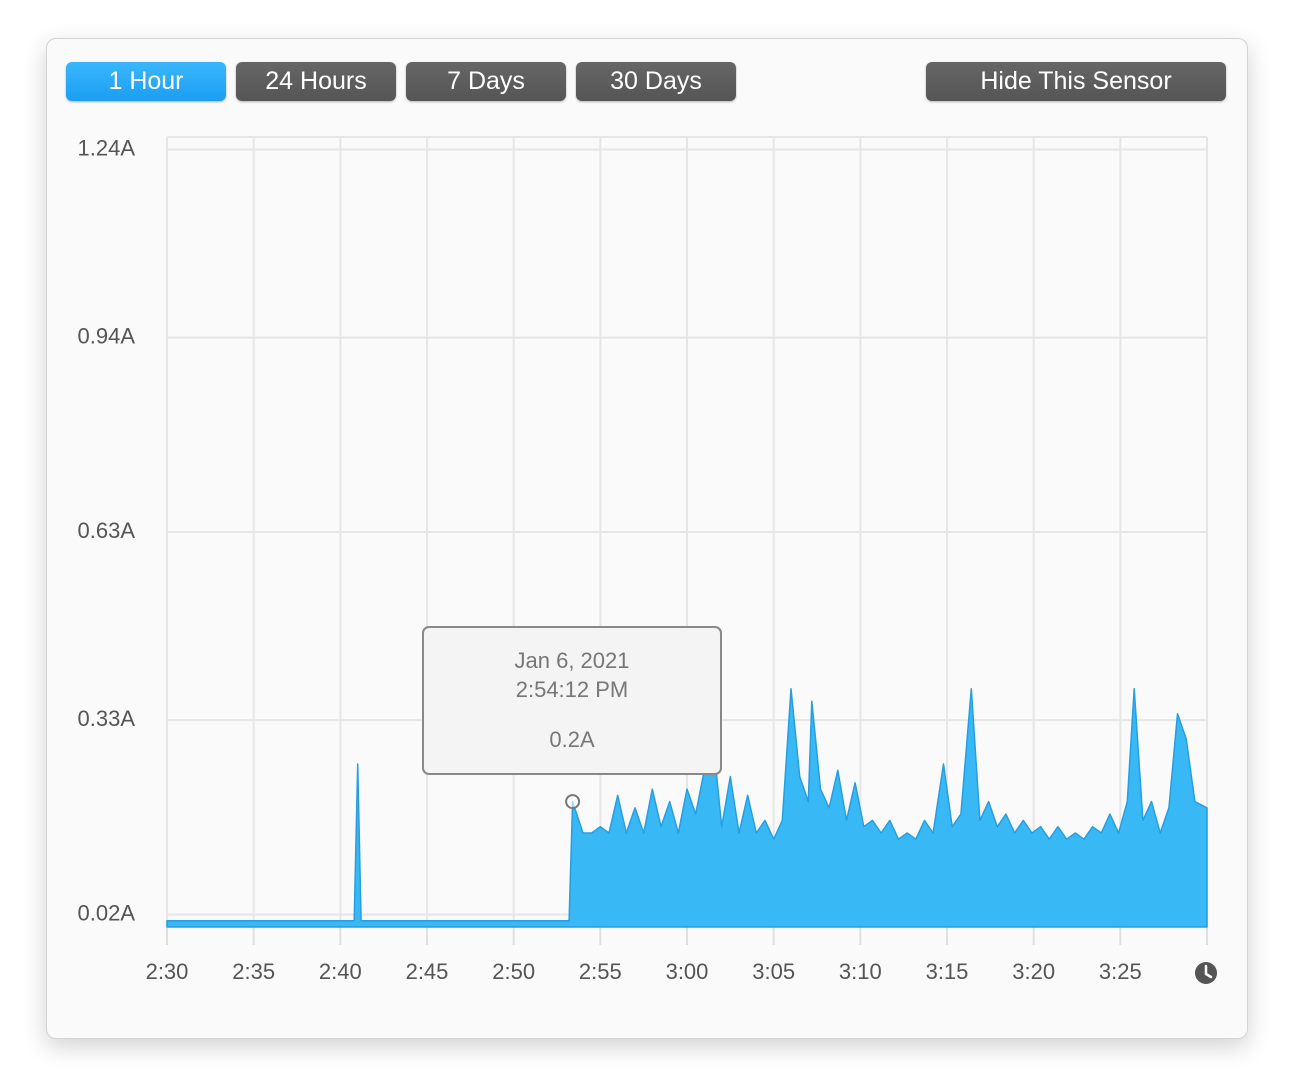  I want to click on tooltip-value: 0.2A, so click(572, 739).